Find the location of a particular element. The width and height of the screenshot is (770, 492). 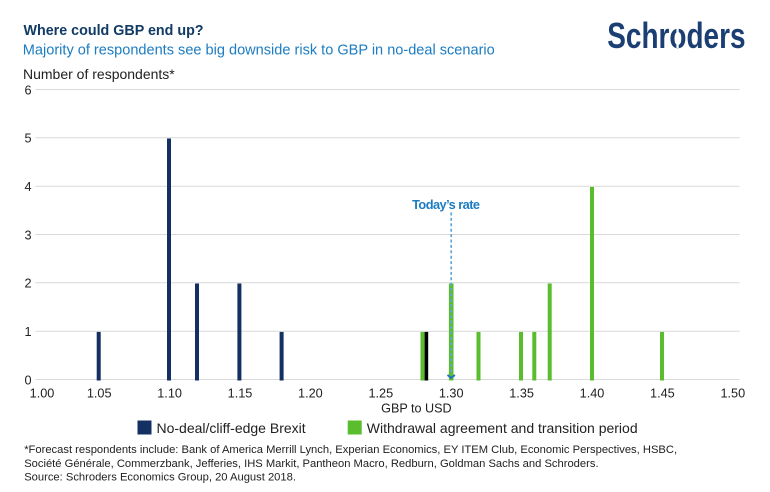

svg-text: 1.15 is located at coordinates (240, 393).